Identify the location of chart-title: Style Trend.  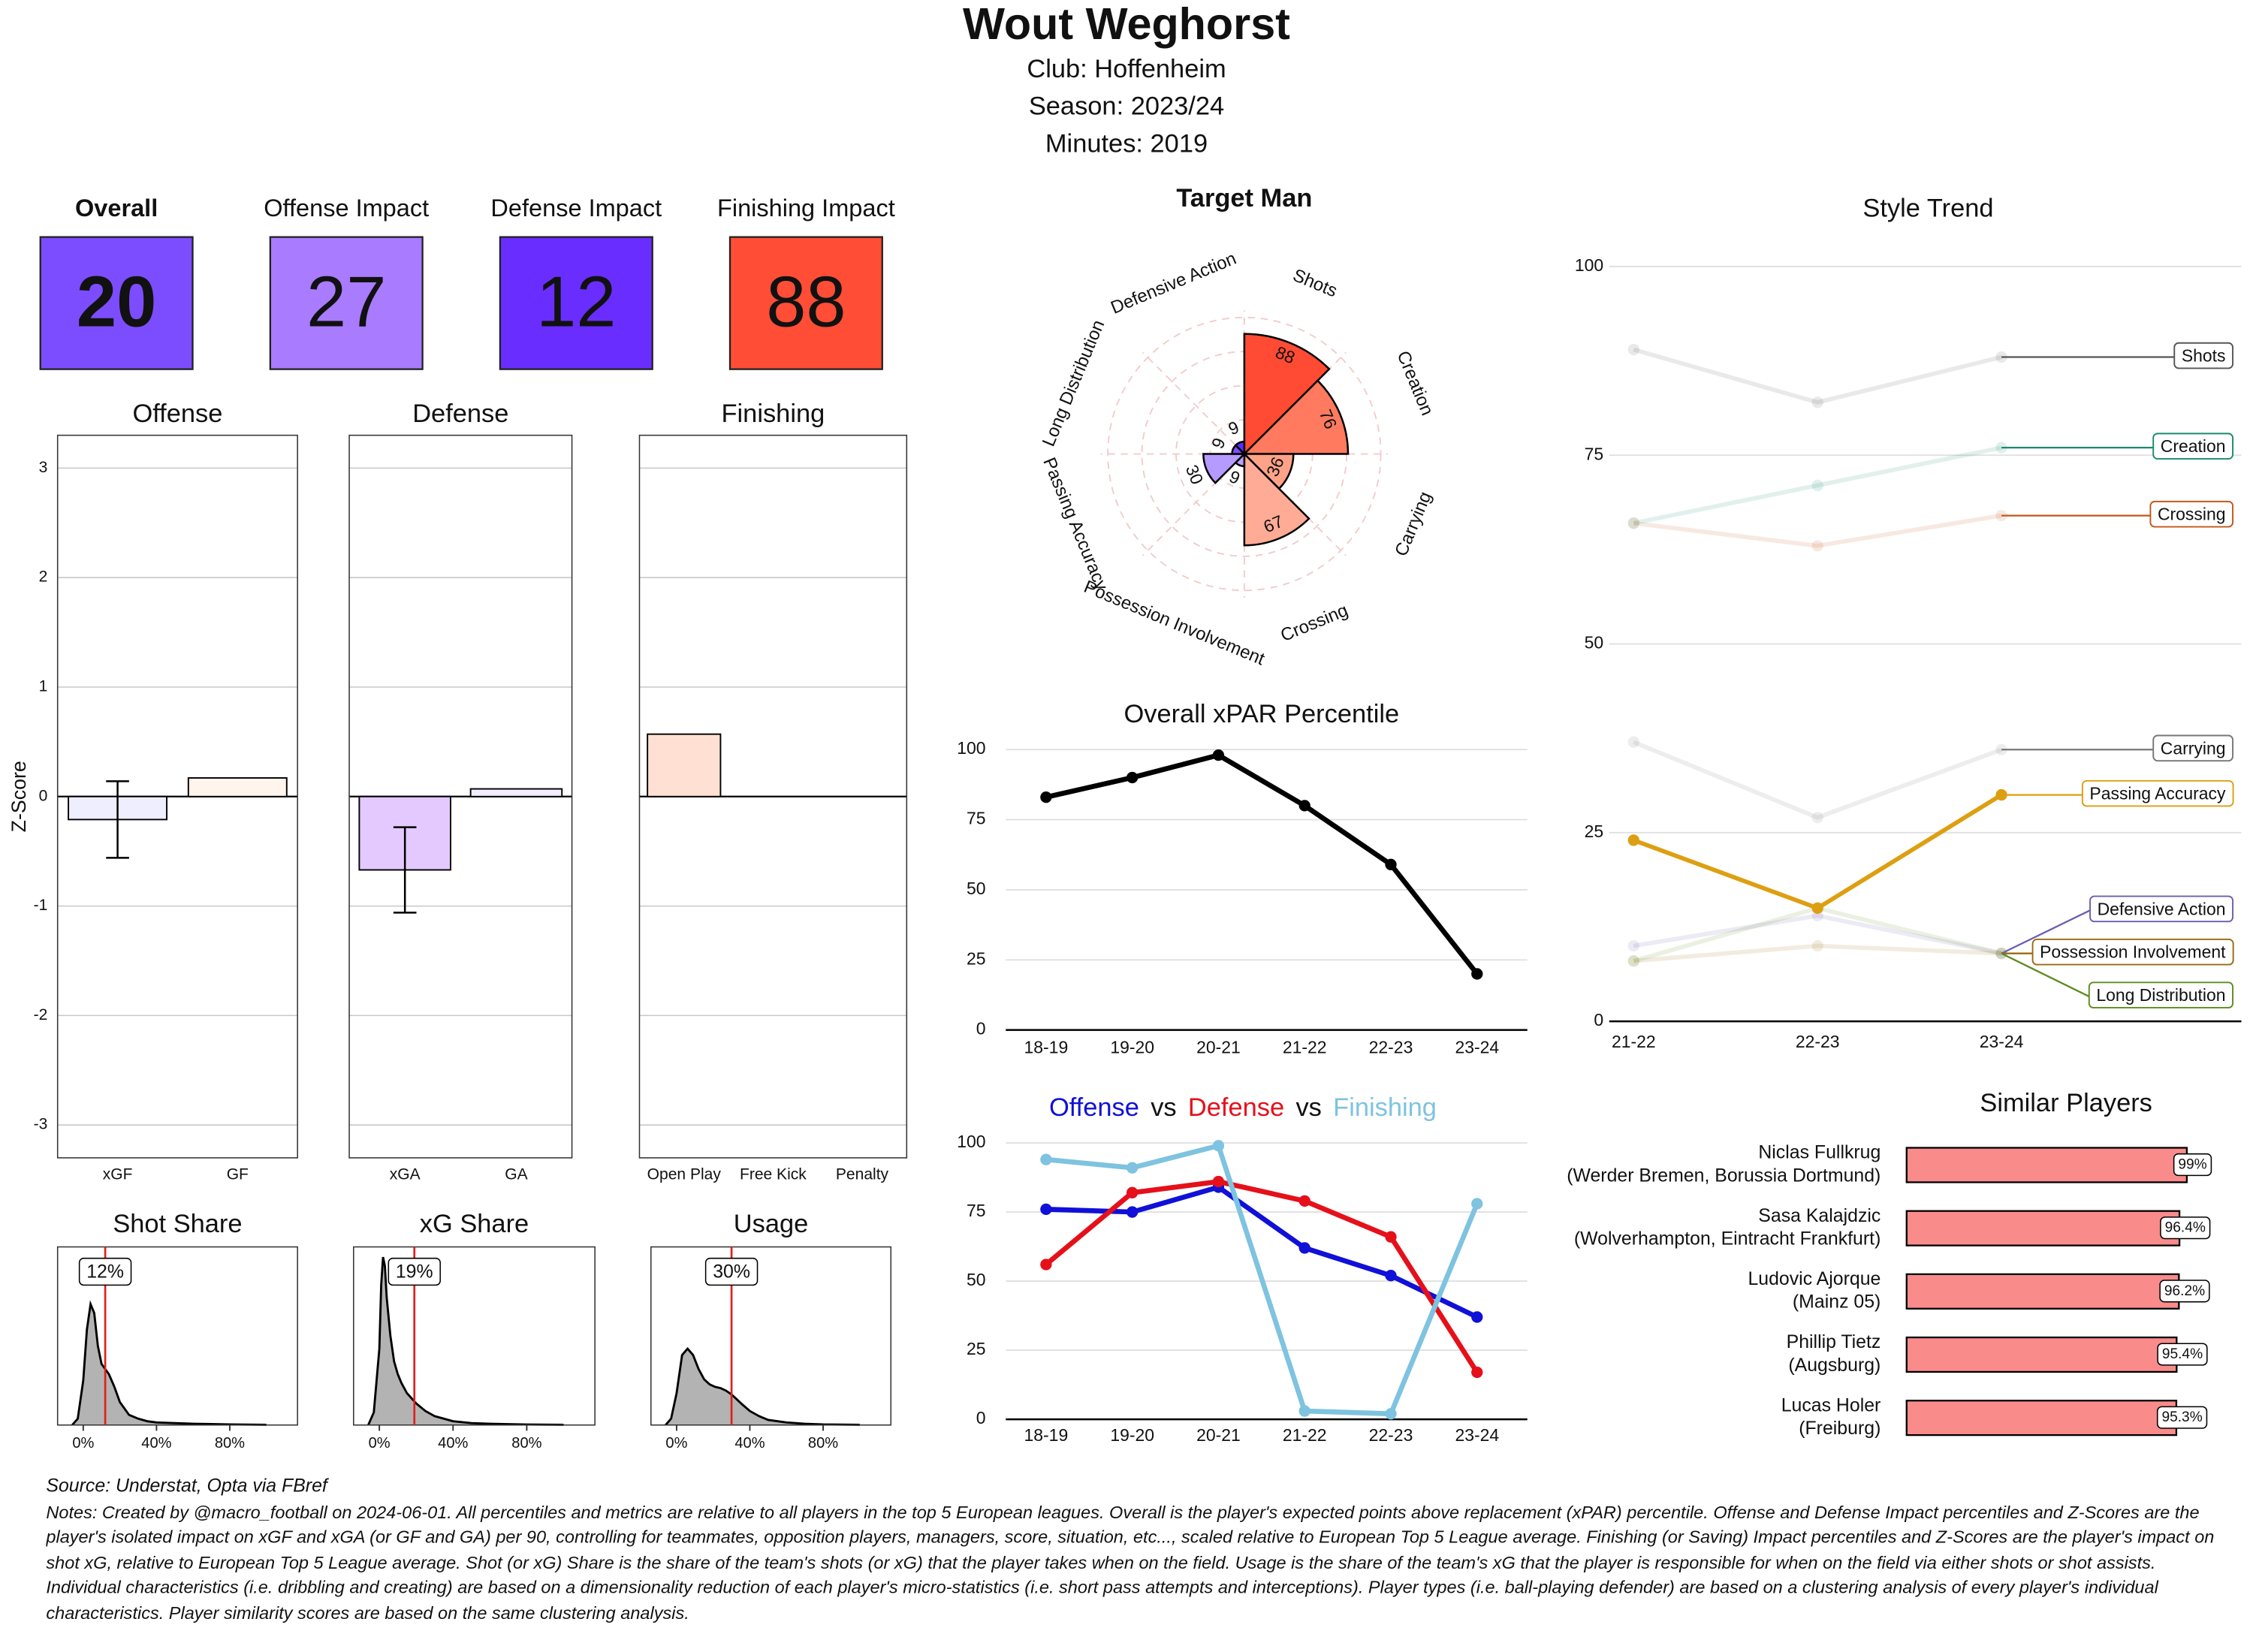
(1928, 208).